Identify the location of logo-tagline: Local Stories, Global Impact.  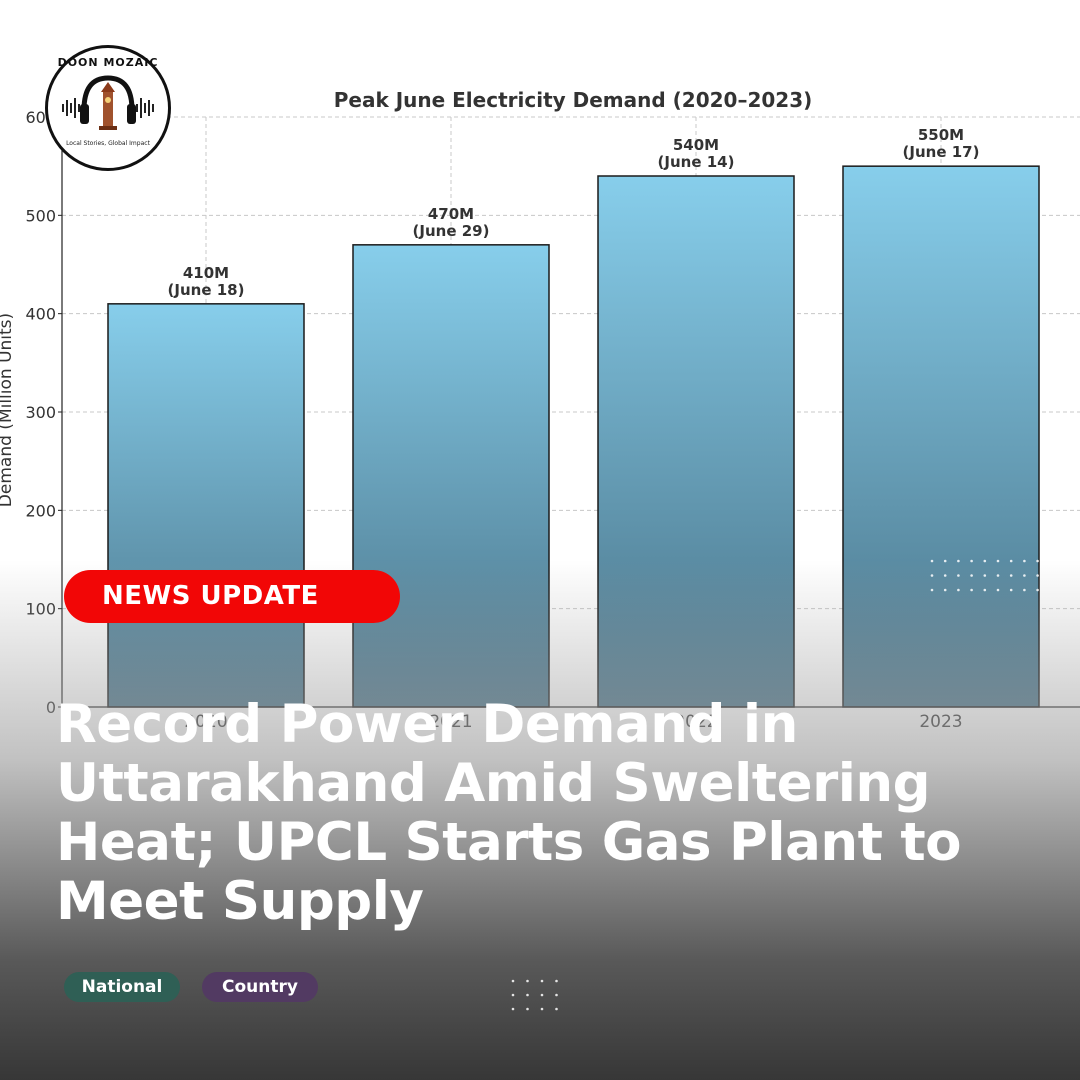
(108, 143).